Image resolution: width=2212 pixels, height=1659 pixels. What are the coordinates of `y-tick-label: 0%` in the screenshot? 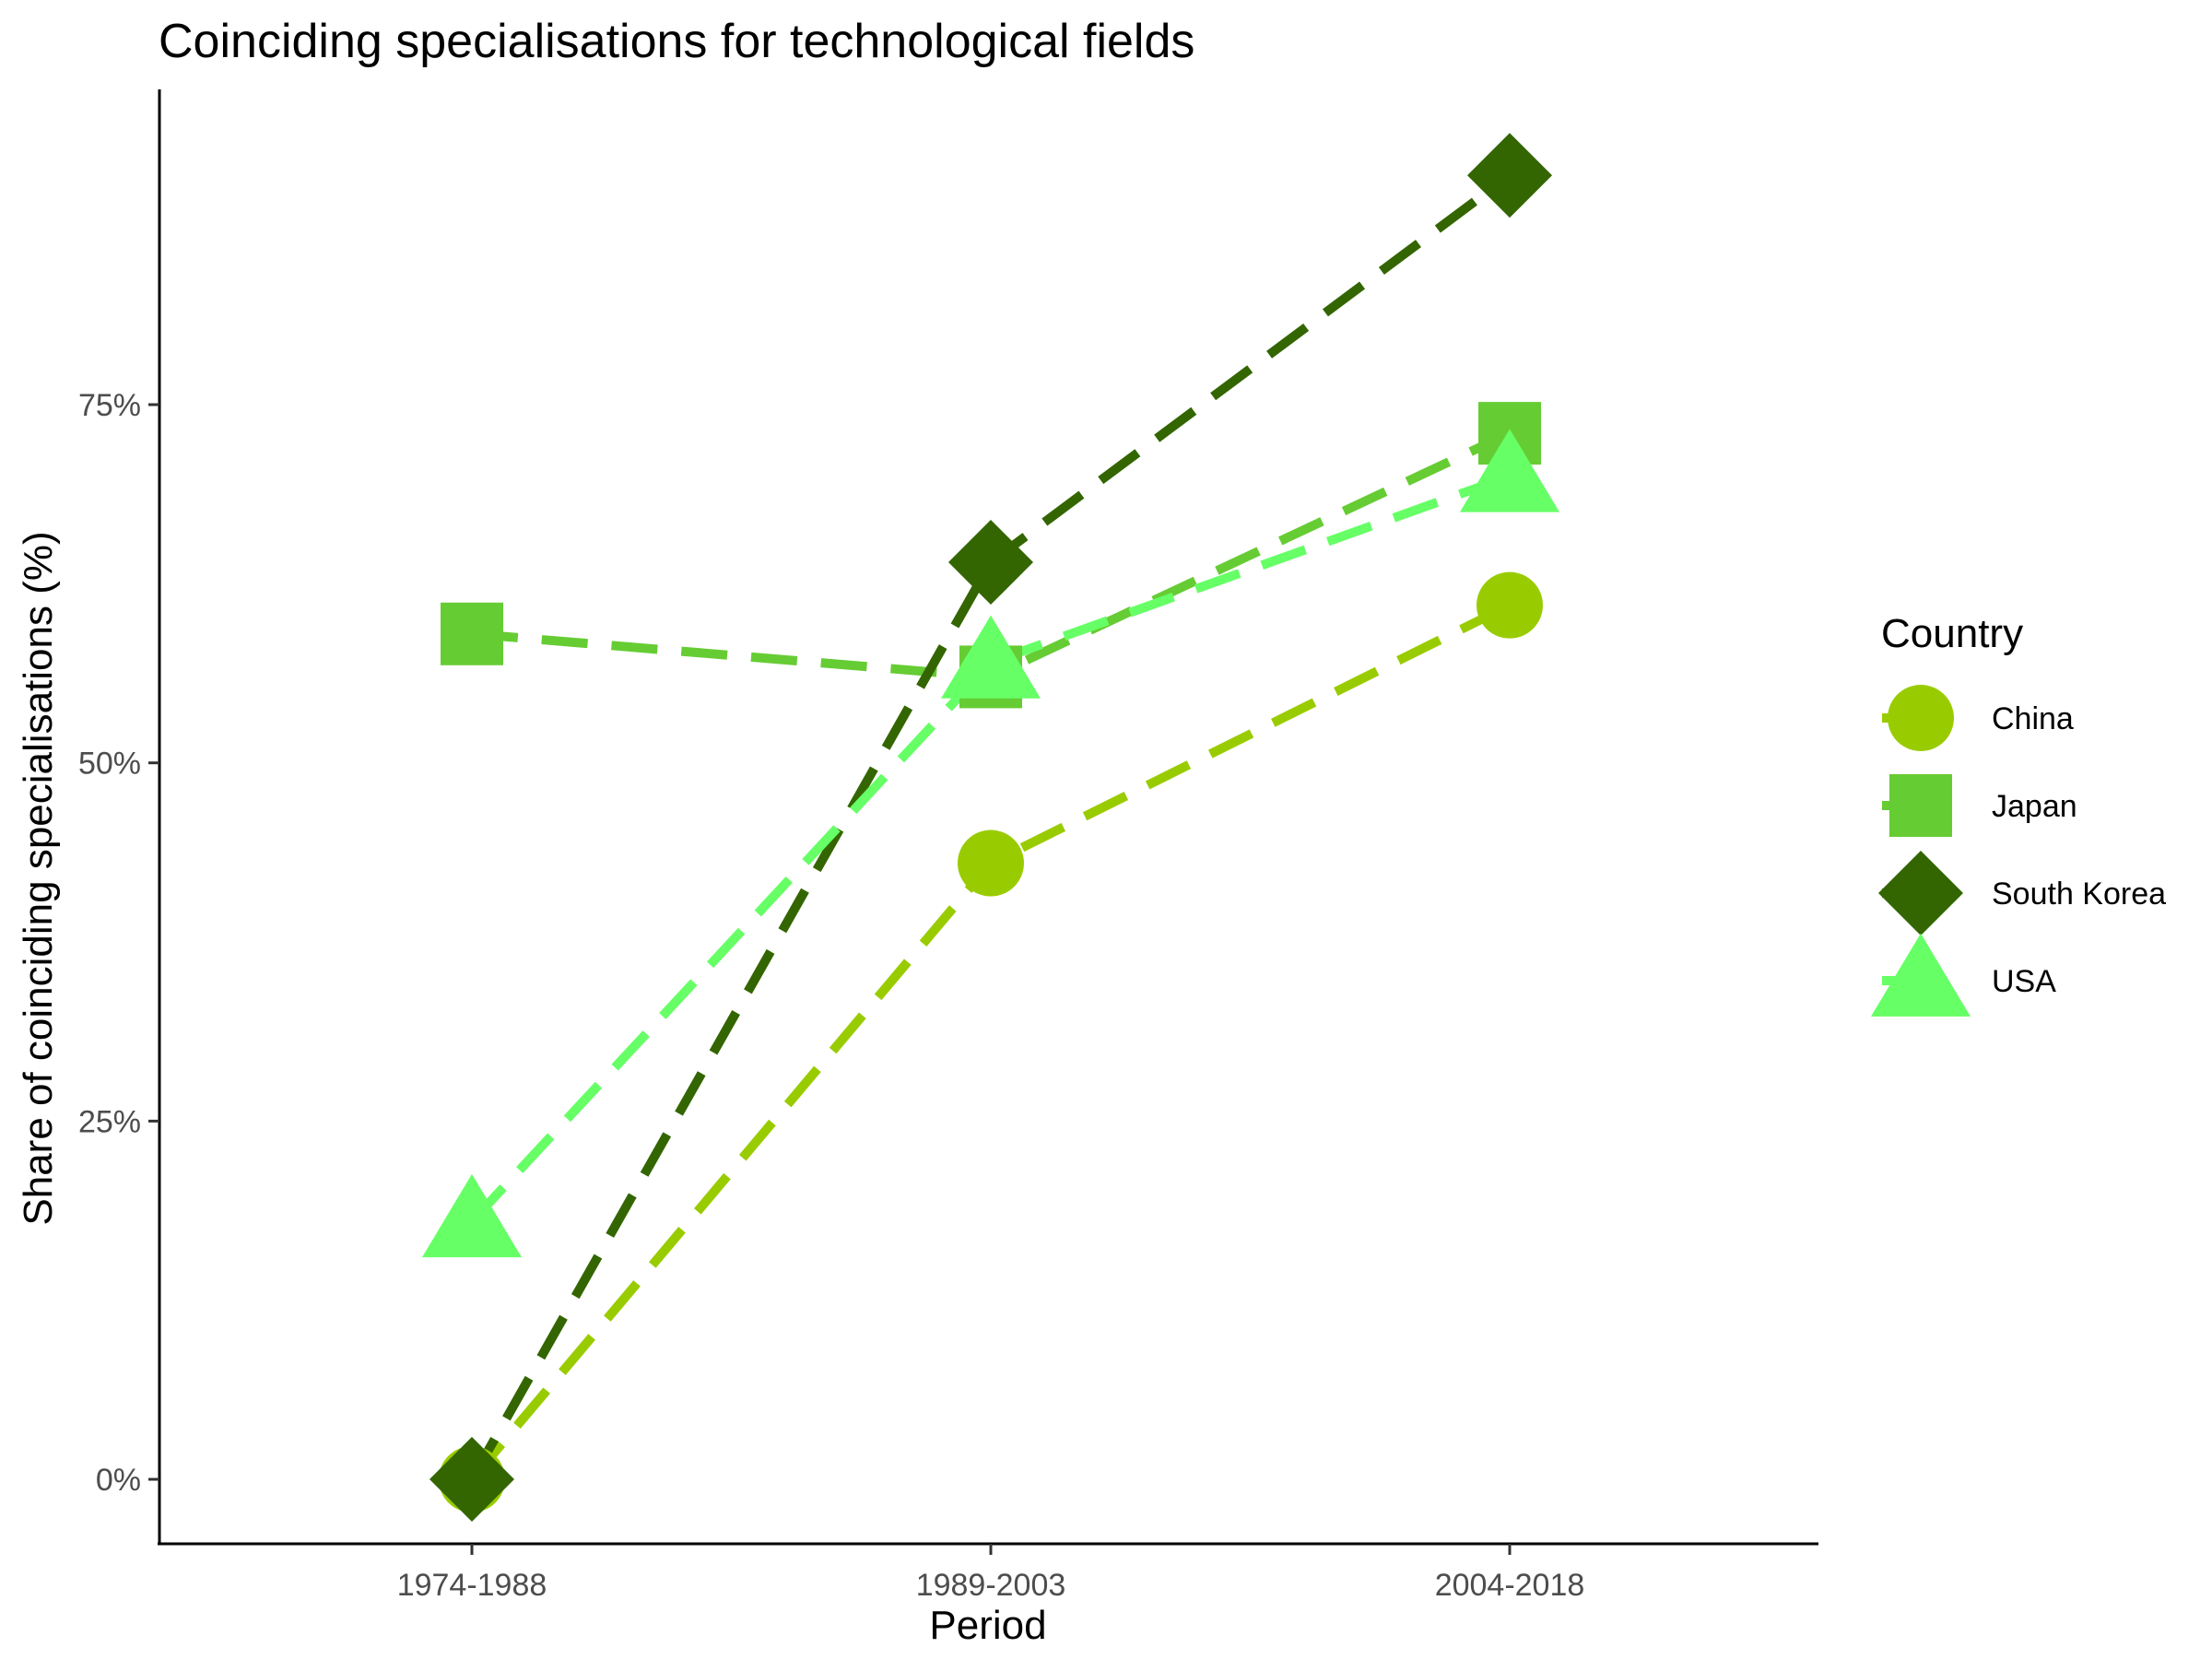 It's located at (118, 1480).